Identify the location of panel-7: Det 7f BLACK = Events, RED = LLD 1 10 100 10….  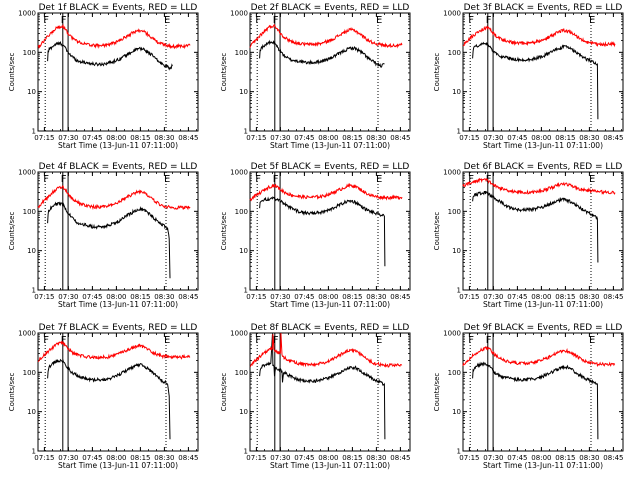
(103, 396).